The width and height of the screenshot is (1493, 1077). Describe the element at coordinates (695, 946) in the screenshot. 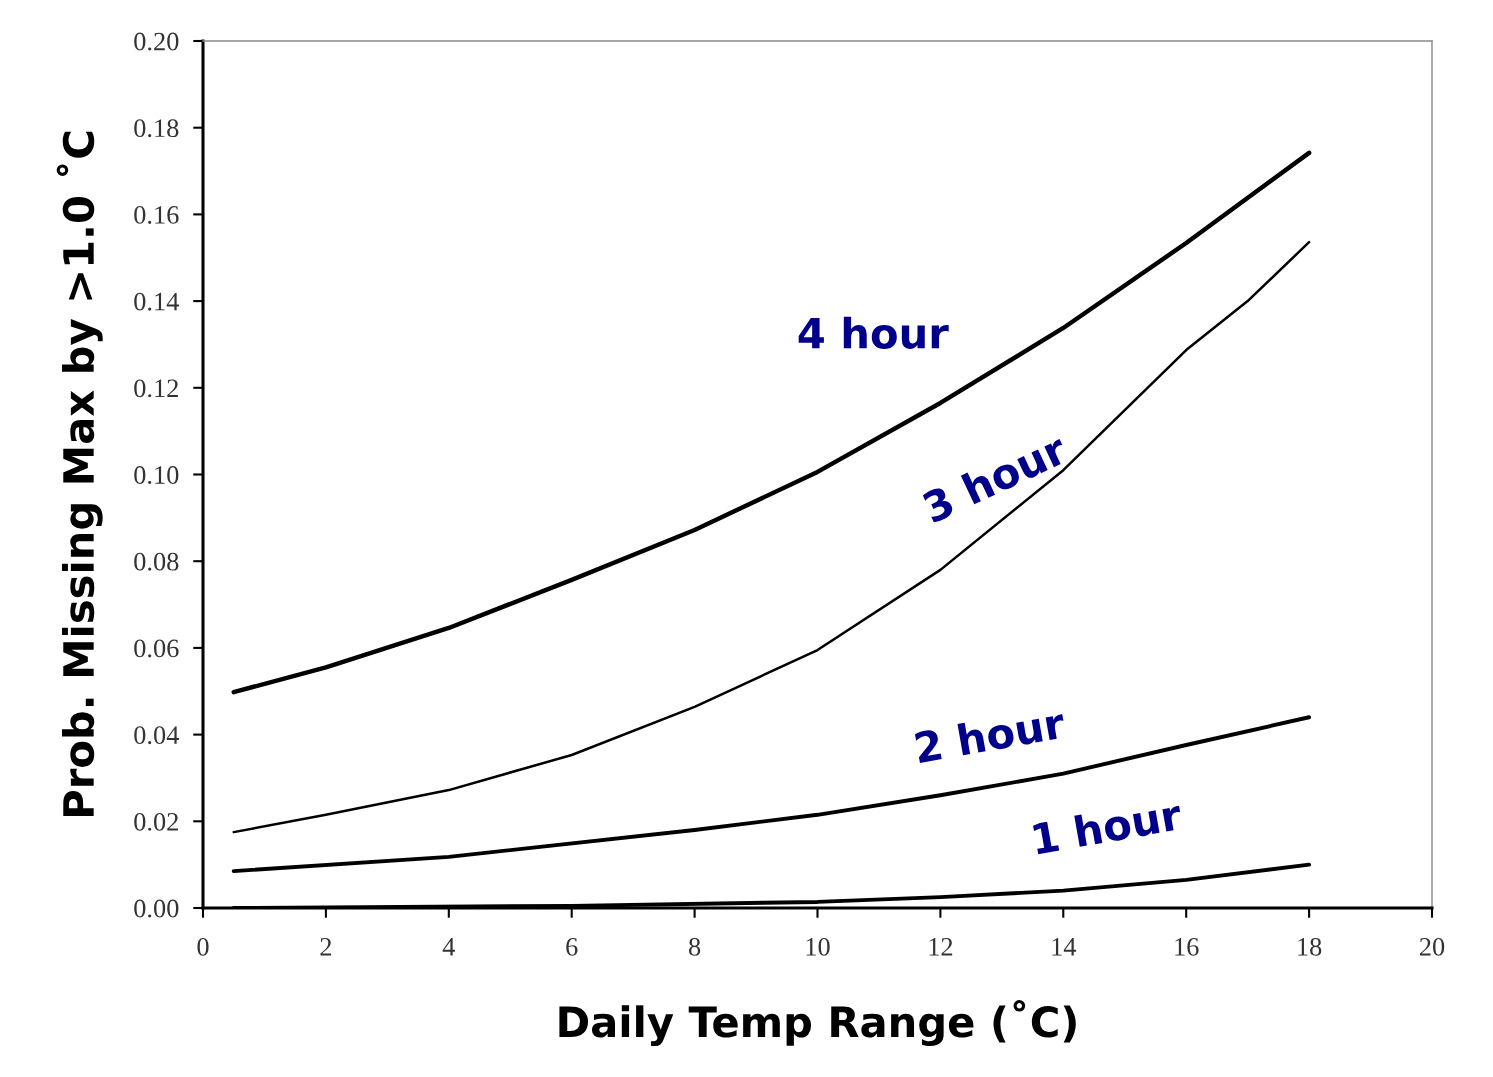

I see `x-tick-label: 8` at that location.